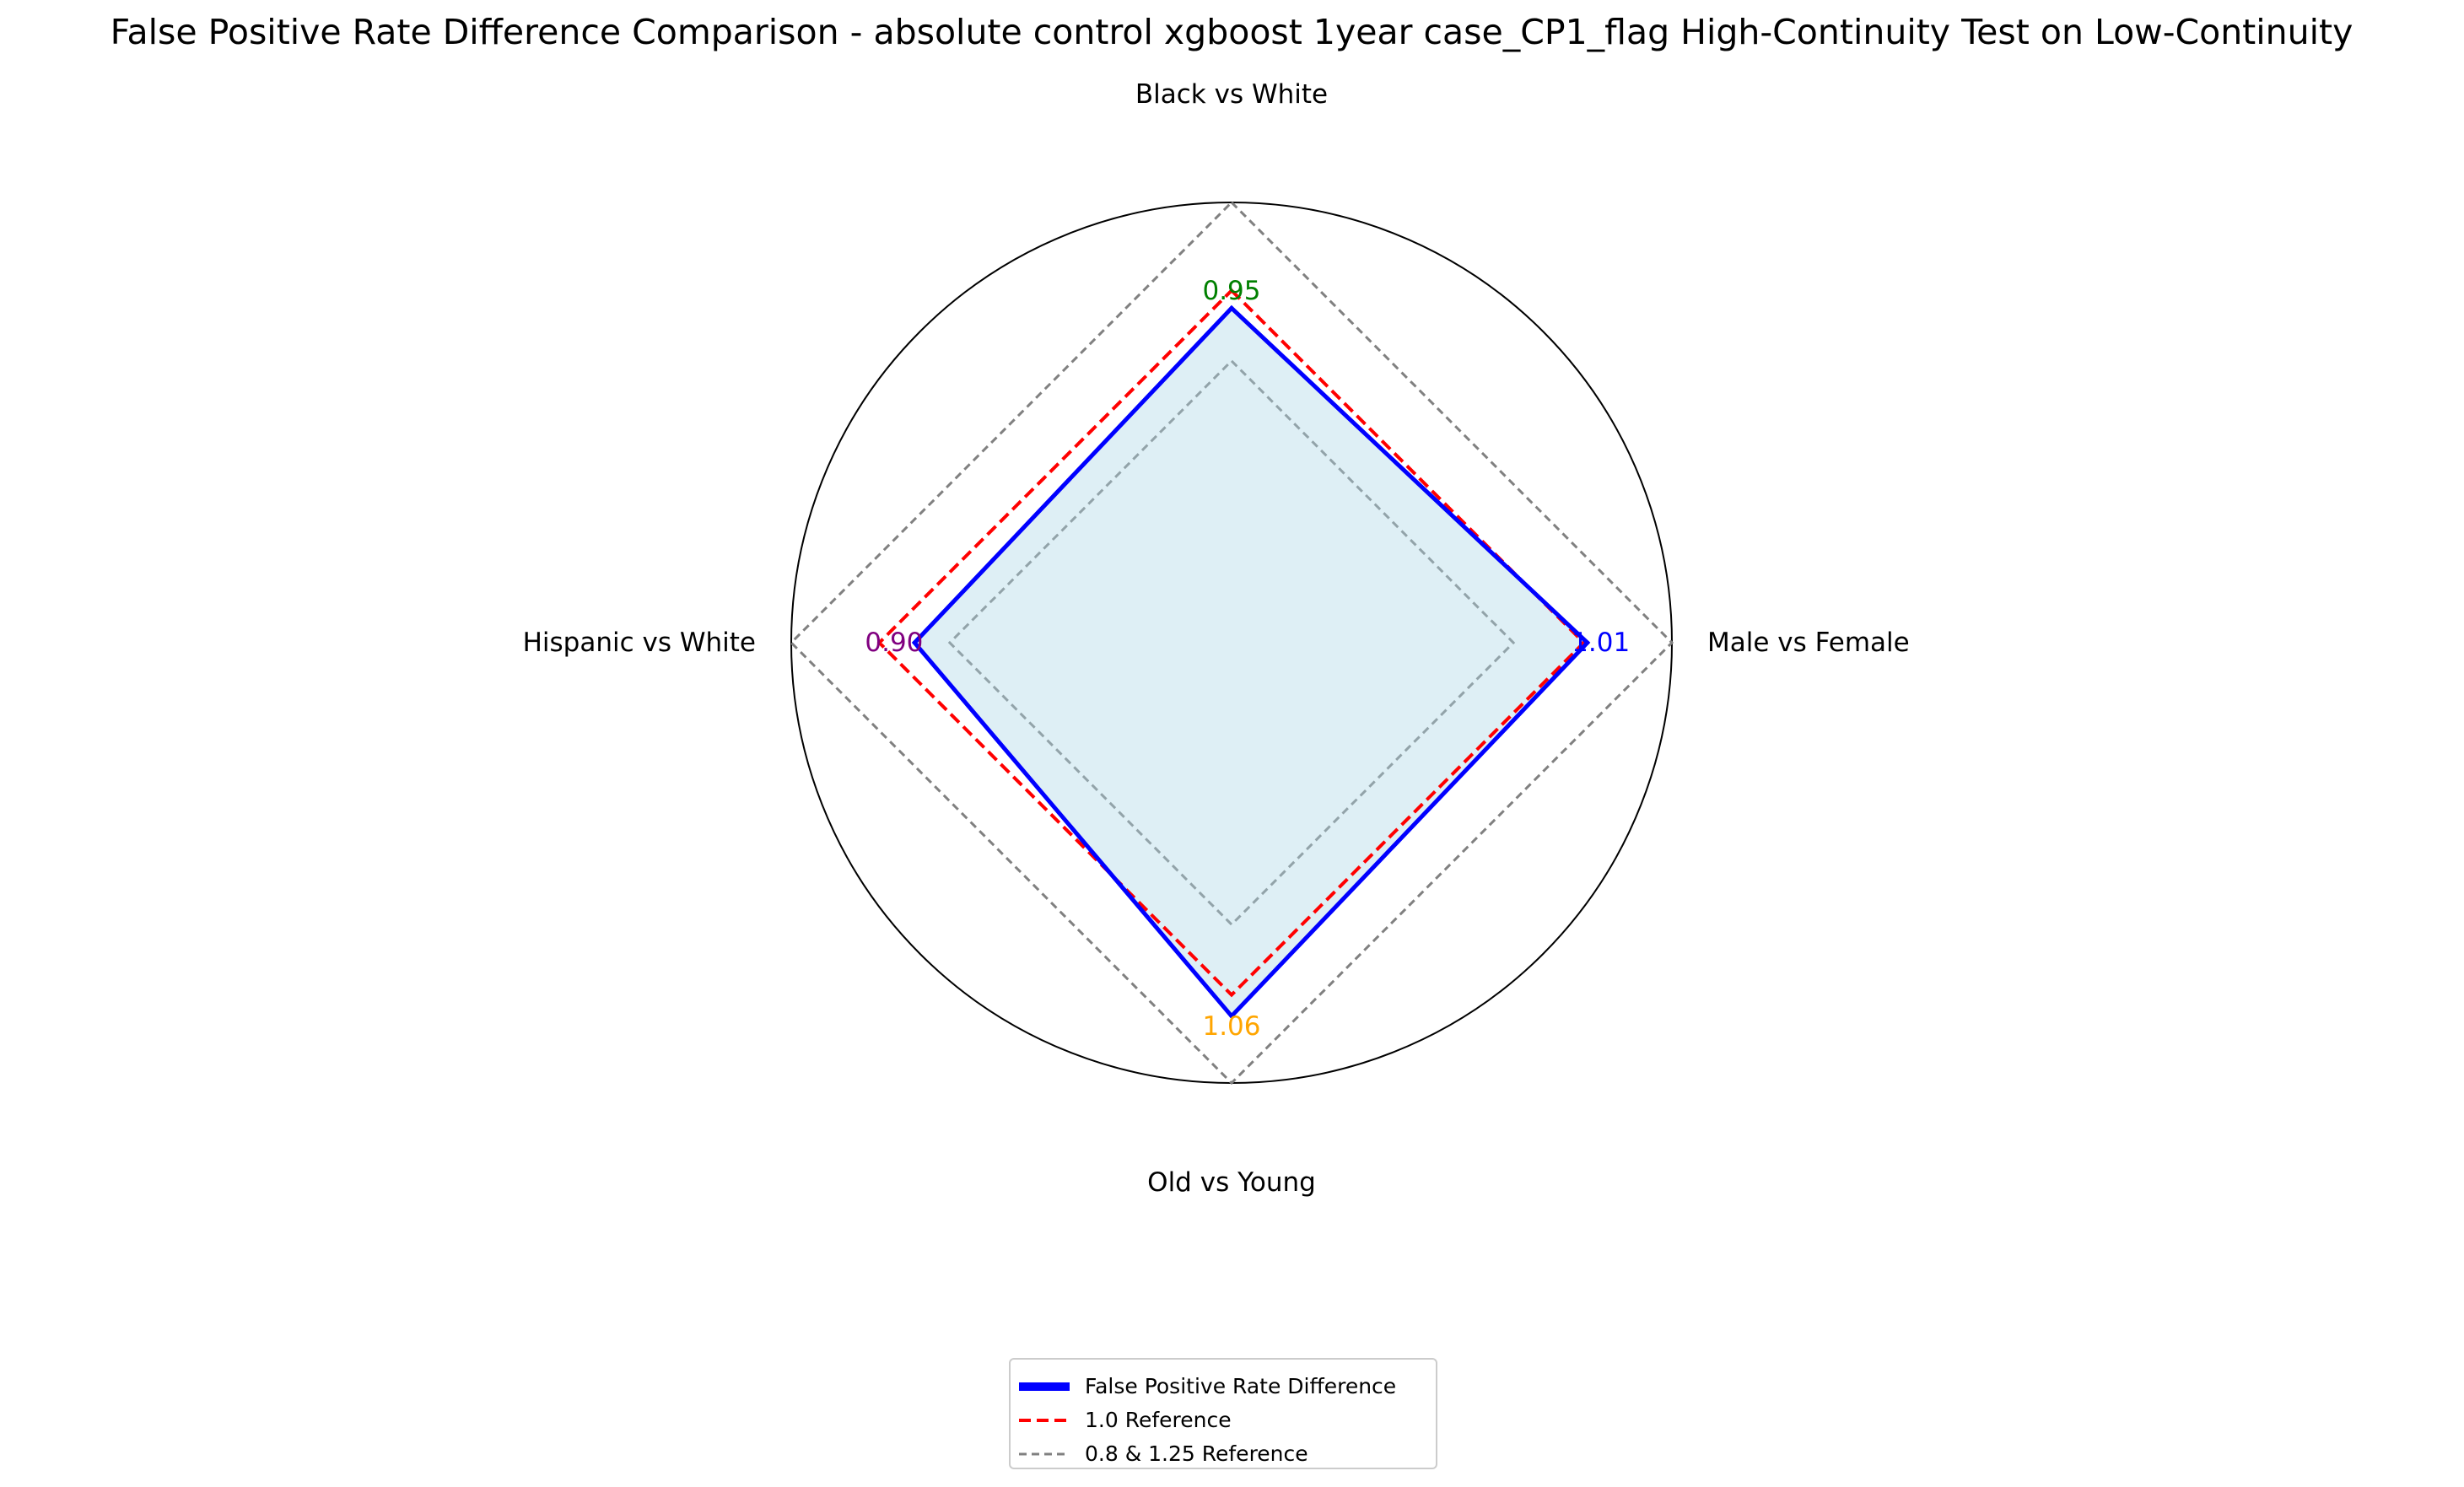 This screenshot has width=2464, height=1487. What do you see at coordinates (1231, 94) in the screenshot?
I see `category-label-1: Black vs White` at bounding box center [1231, 94].